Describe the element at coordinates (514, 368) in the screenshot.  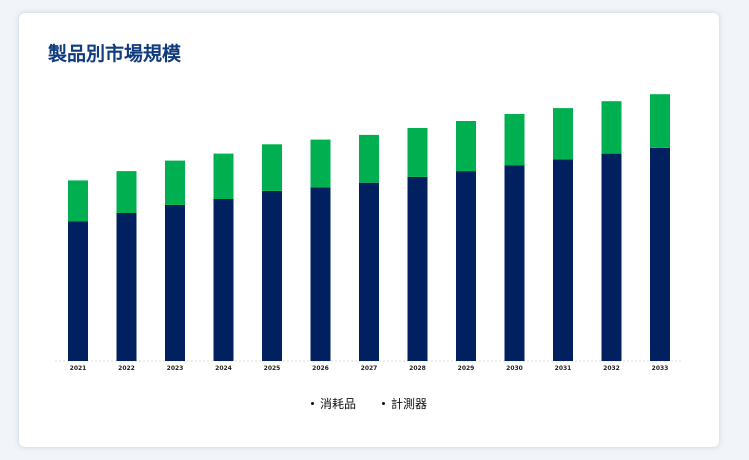
I see `x-tick-label-2030: 2030` at that location.